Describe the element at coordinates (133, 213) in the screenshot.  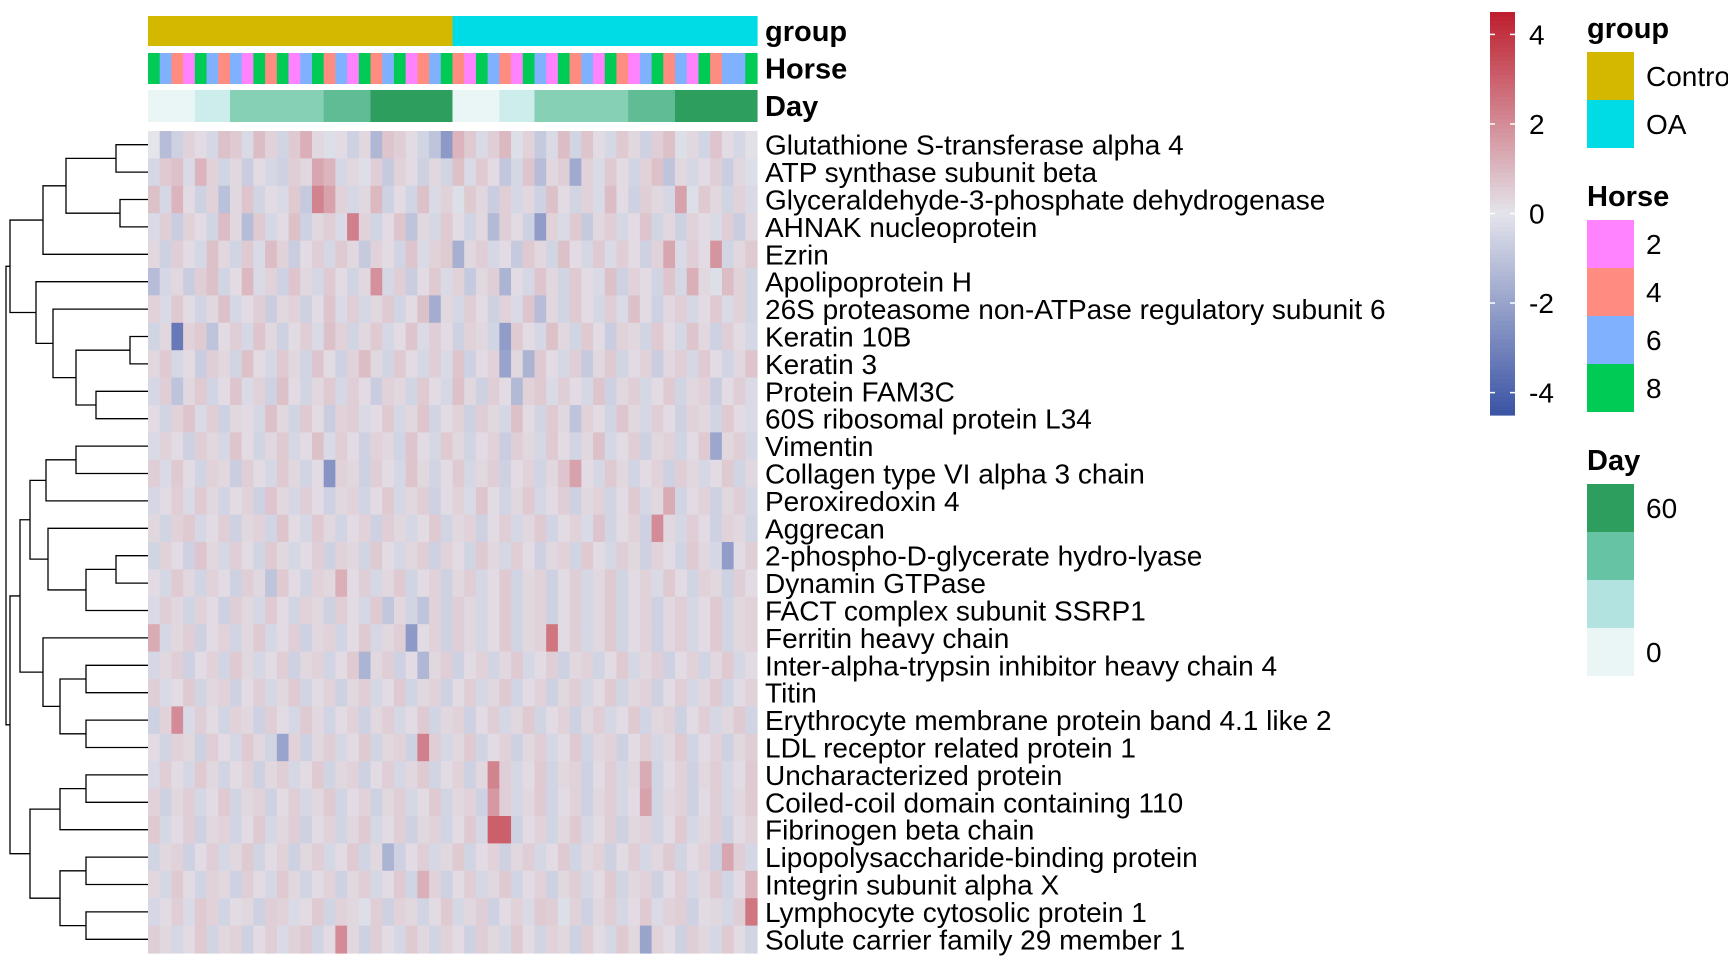
I see `dendrogram-branch` at that location.